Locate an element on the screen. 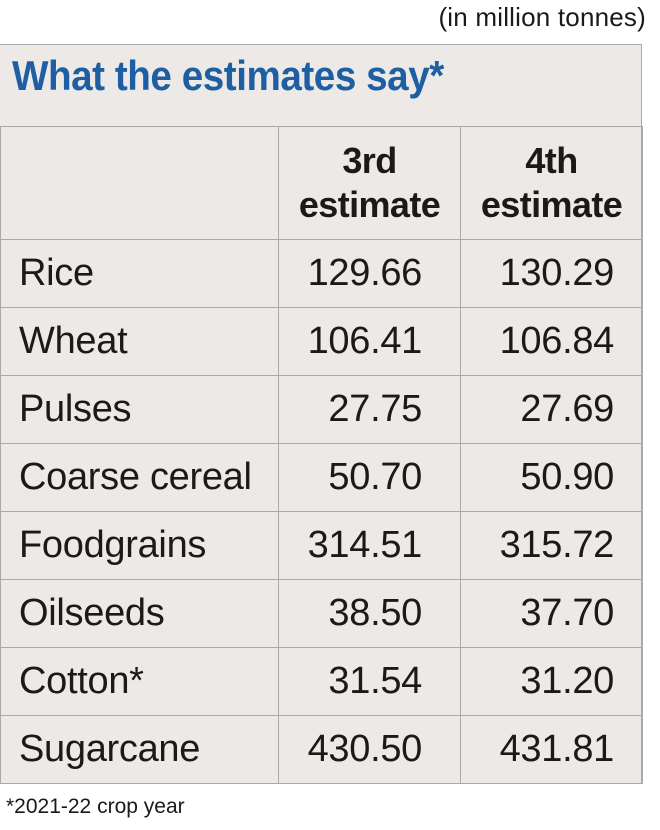  footnote: *2021-22 crop year is located at coordinates (95, 806).